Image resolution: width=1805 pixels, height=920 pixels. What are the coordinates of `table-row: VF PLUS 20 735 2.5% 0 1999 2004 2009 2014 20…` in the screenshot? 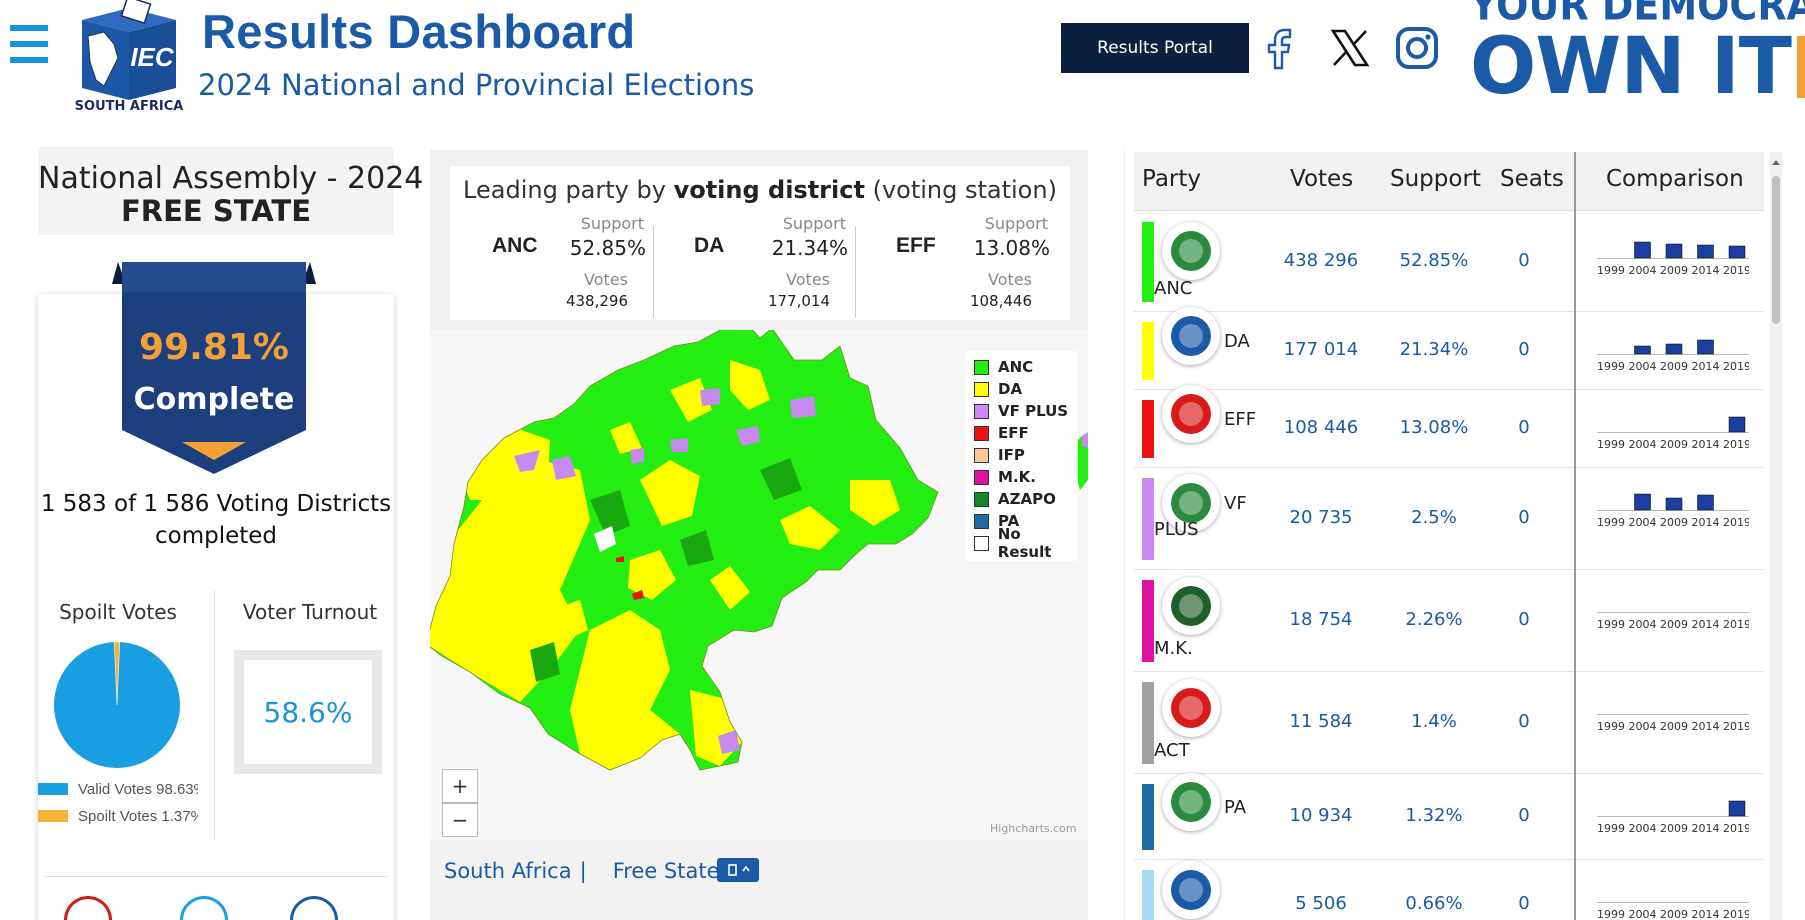 It's located at (1449, 519).